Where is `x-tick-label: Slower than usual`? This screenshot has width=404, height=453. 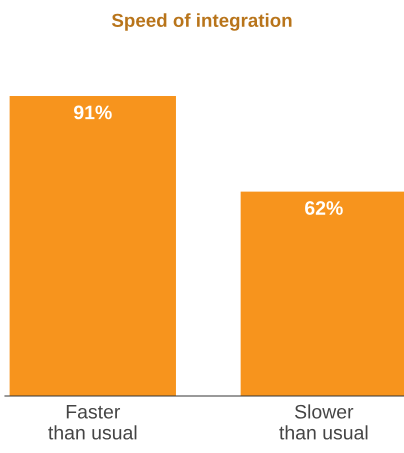 x-tick-label: Slower than usual is located at coordinates (323, 422).